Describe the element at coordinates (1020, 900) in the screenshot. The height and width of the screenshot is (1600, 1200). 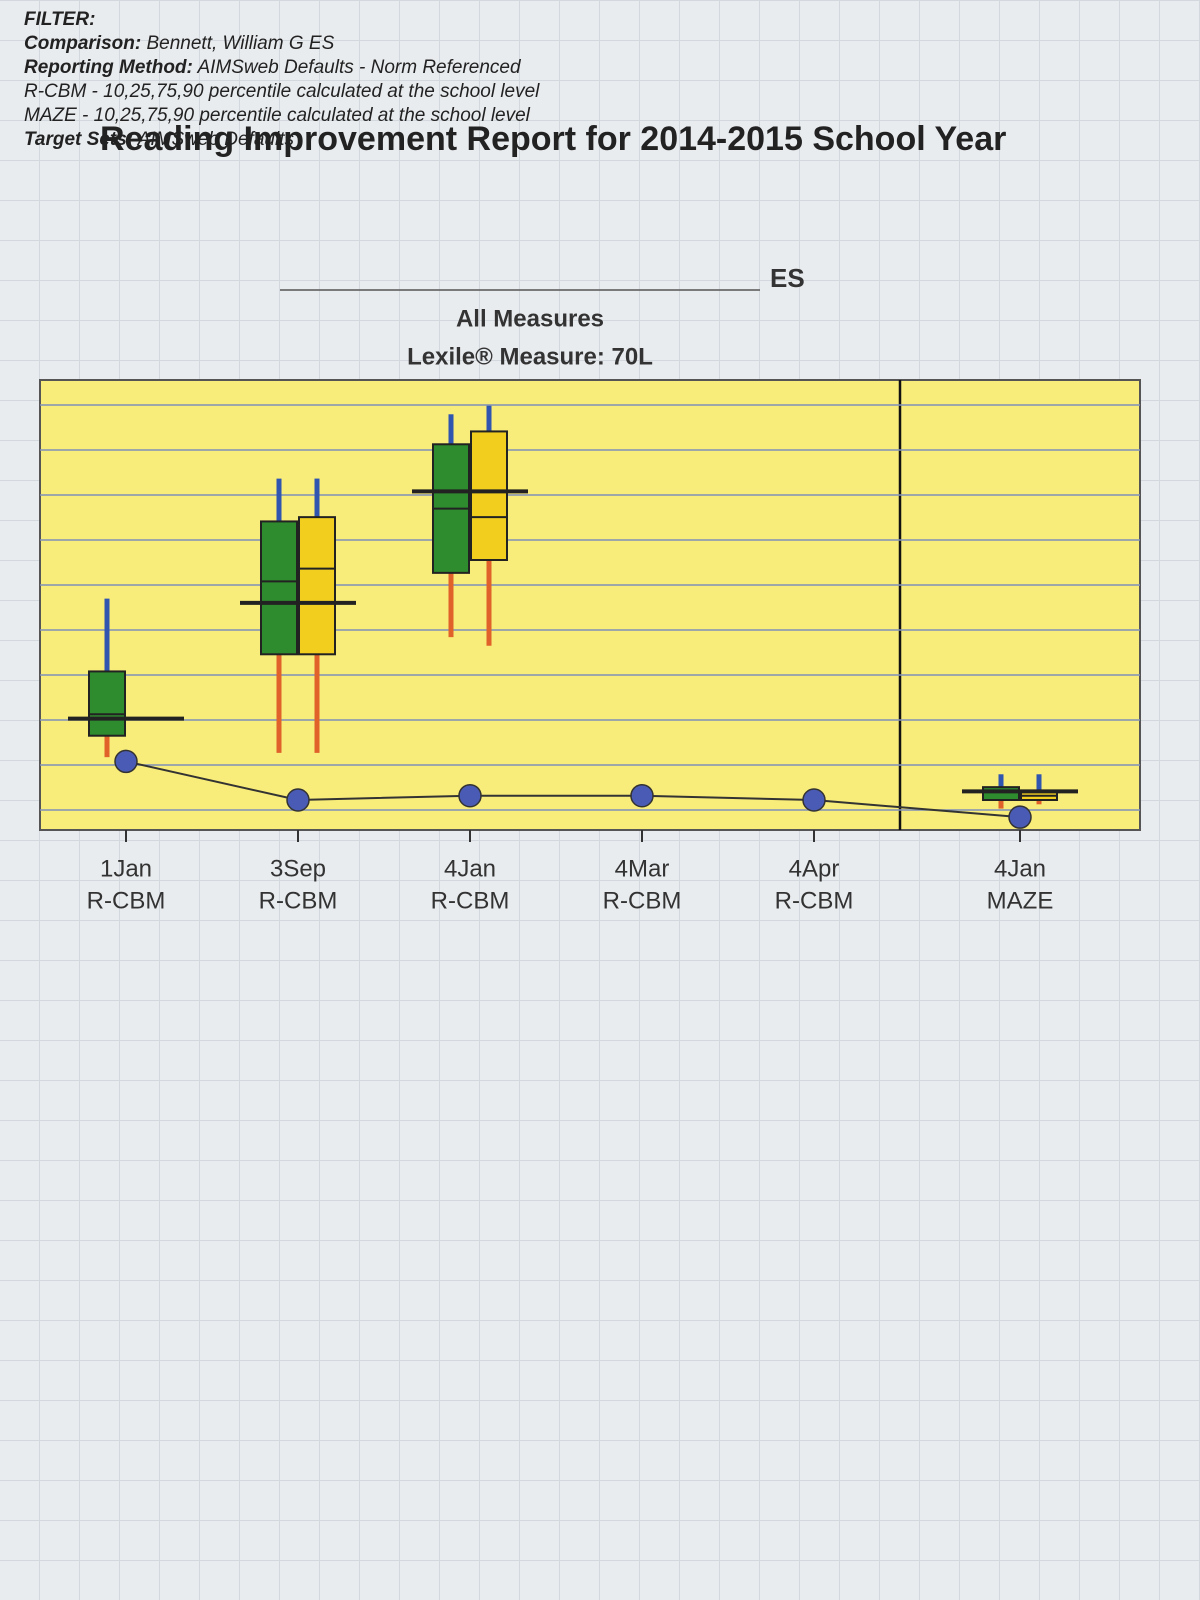
I see `measure-tick-label: MAZE` at that location.